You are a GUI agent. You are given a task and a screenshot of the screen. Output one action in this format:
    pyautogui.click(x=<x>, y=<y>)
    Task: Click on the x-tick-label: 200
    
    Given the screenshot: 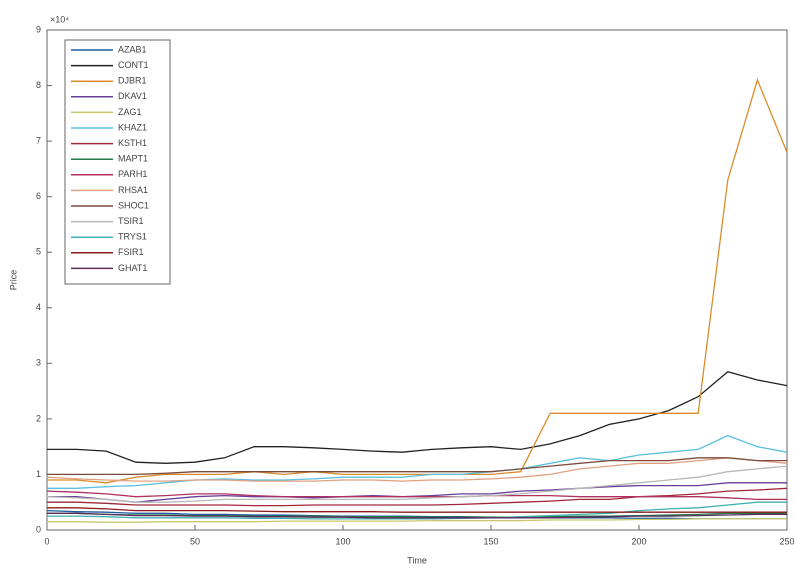 What is the action you would take?
    pyautogui.click(x=638, y=541)
    